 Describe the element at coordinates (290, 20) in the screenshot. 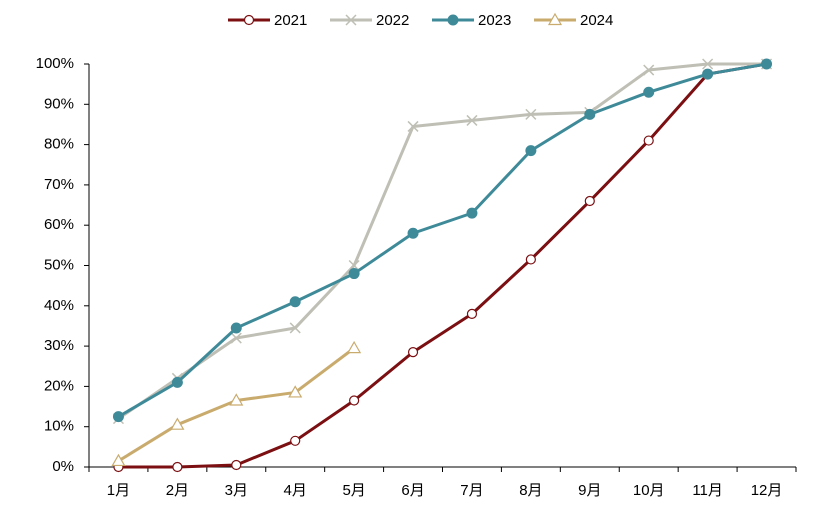

I see `legend-label: 2021` at that location.